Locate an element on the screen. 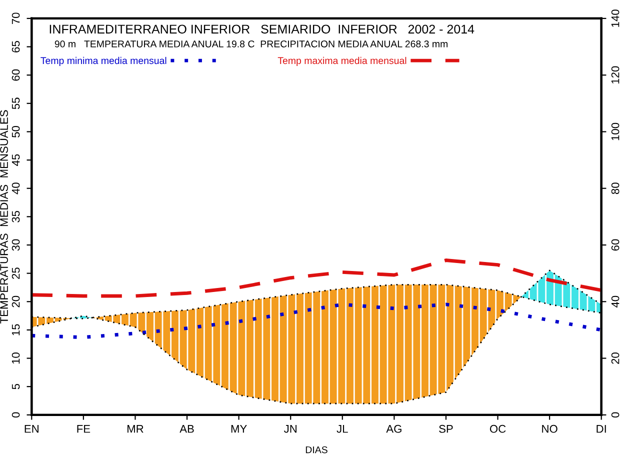 The image size is (633, 461). chart-title: INFRAMEDITERRANEO INFERIOR SEMIARIDO INFERIOR 2002 - 2014 is located at coordinates (262, 29).